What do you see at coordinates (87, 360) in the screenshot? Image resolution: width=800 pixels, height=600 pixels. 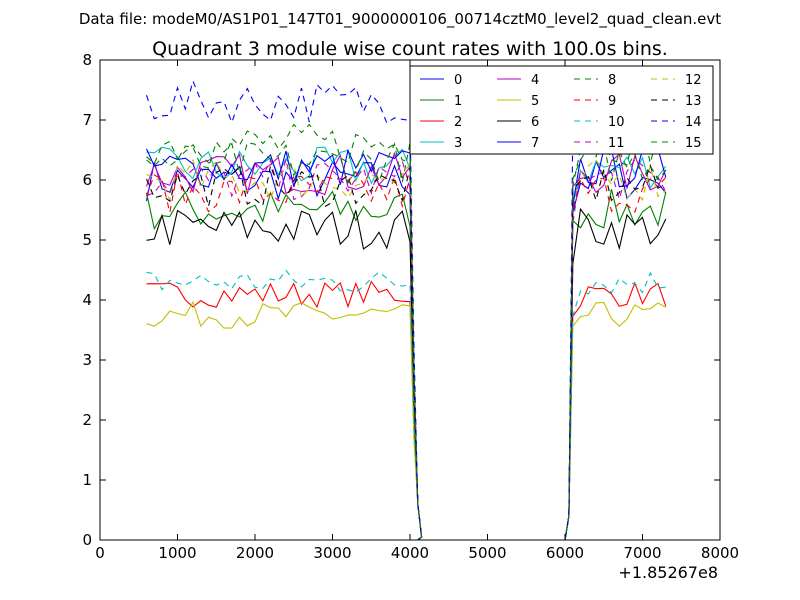 I see `y-tick-label: 3` at bounding box center [87, 360].